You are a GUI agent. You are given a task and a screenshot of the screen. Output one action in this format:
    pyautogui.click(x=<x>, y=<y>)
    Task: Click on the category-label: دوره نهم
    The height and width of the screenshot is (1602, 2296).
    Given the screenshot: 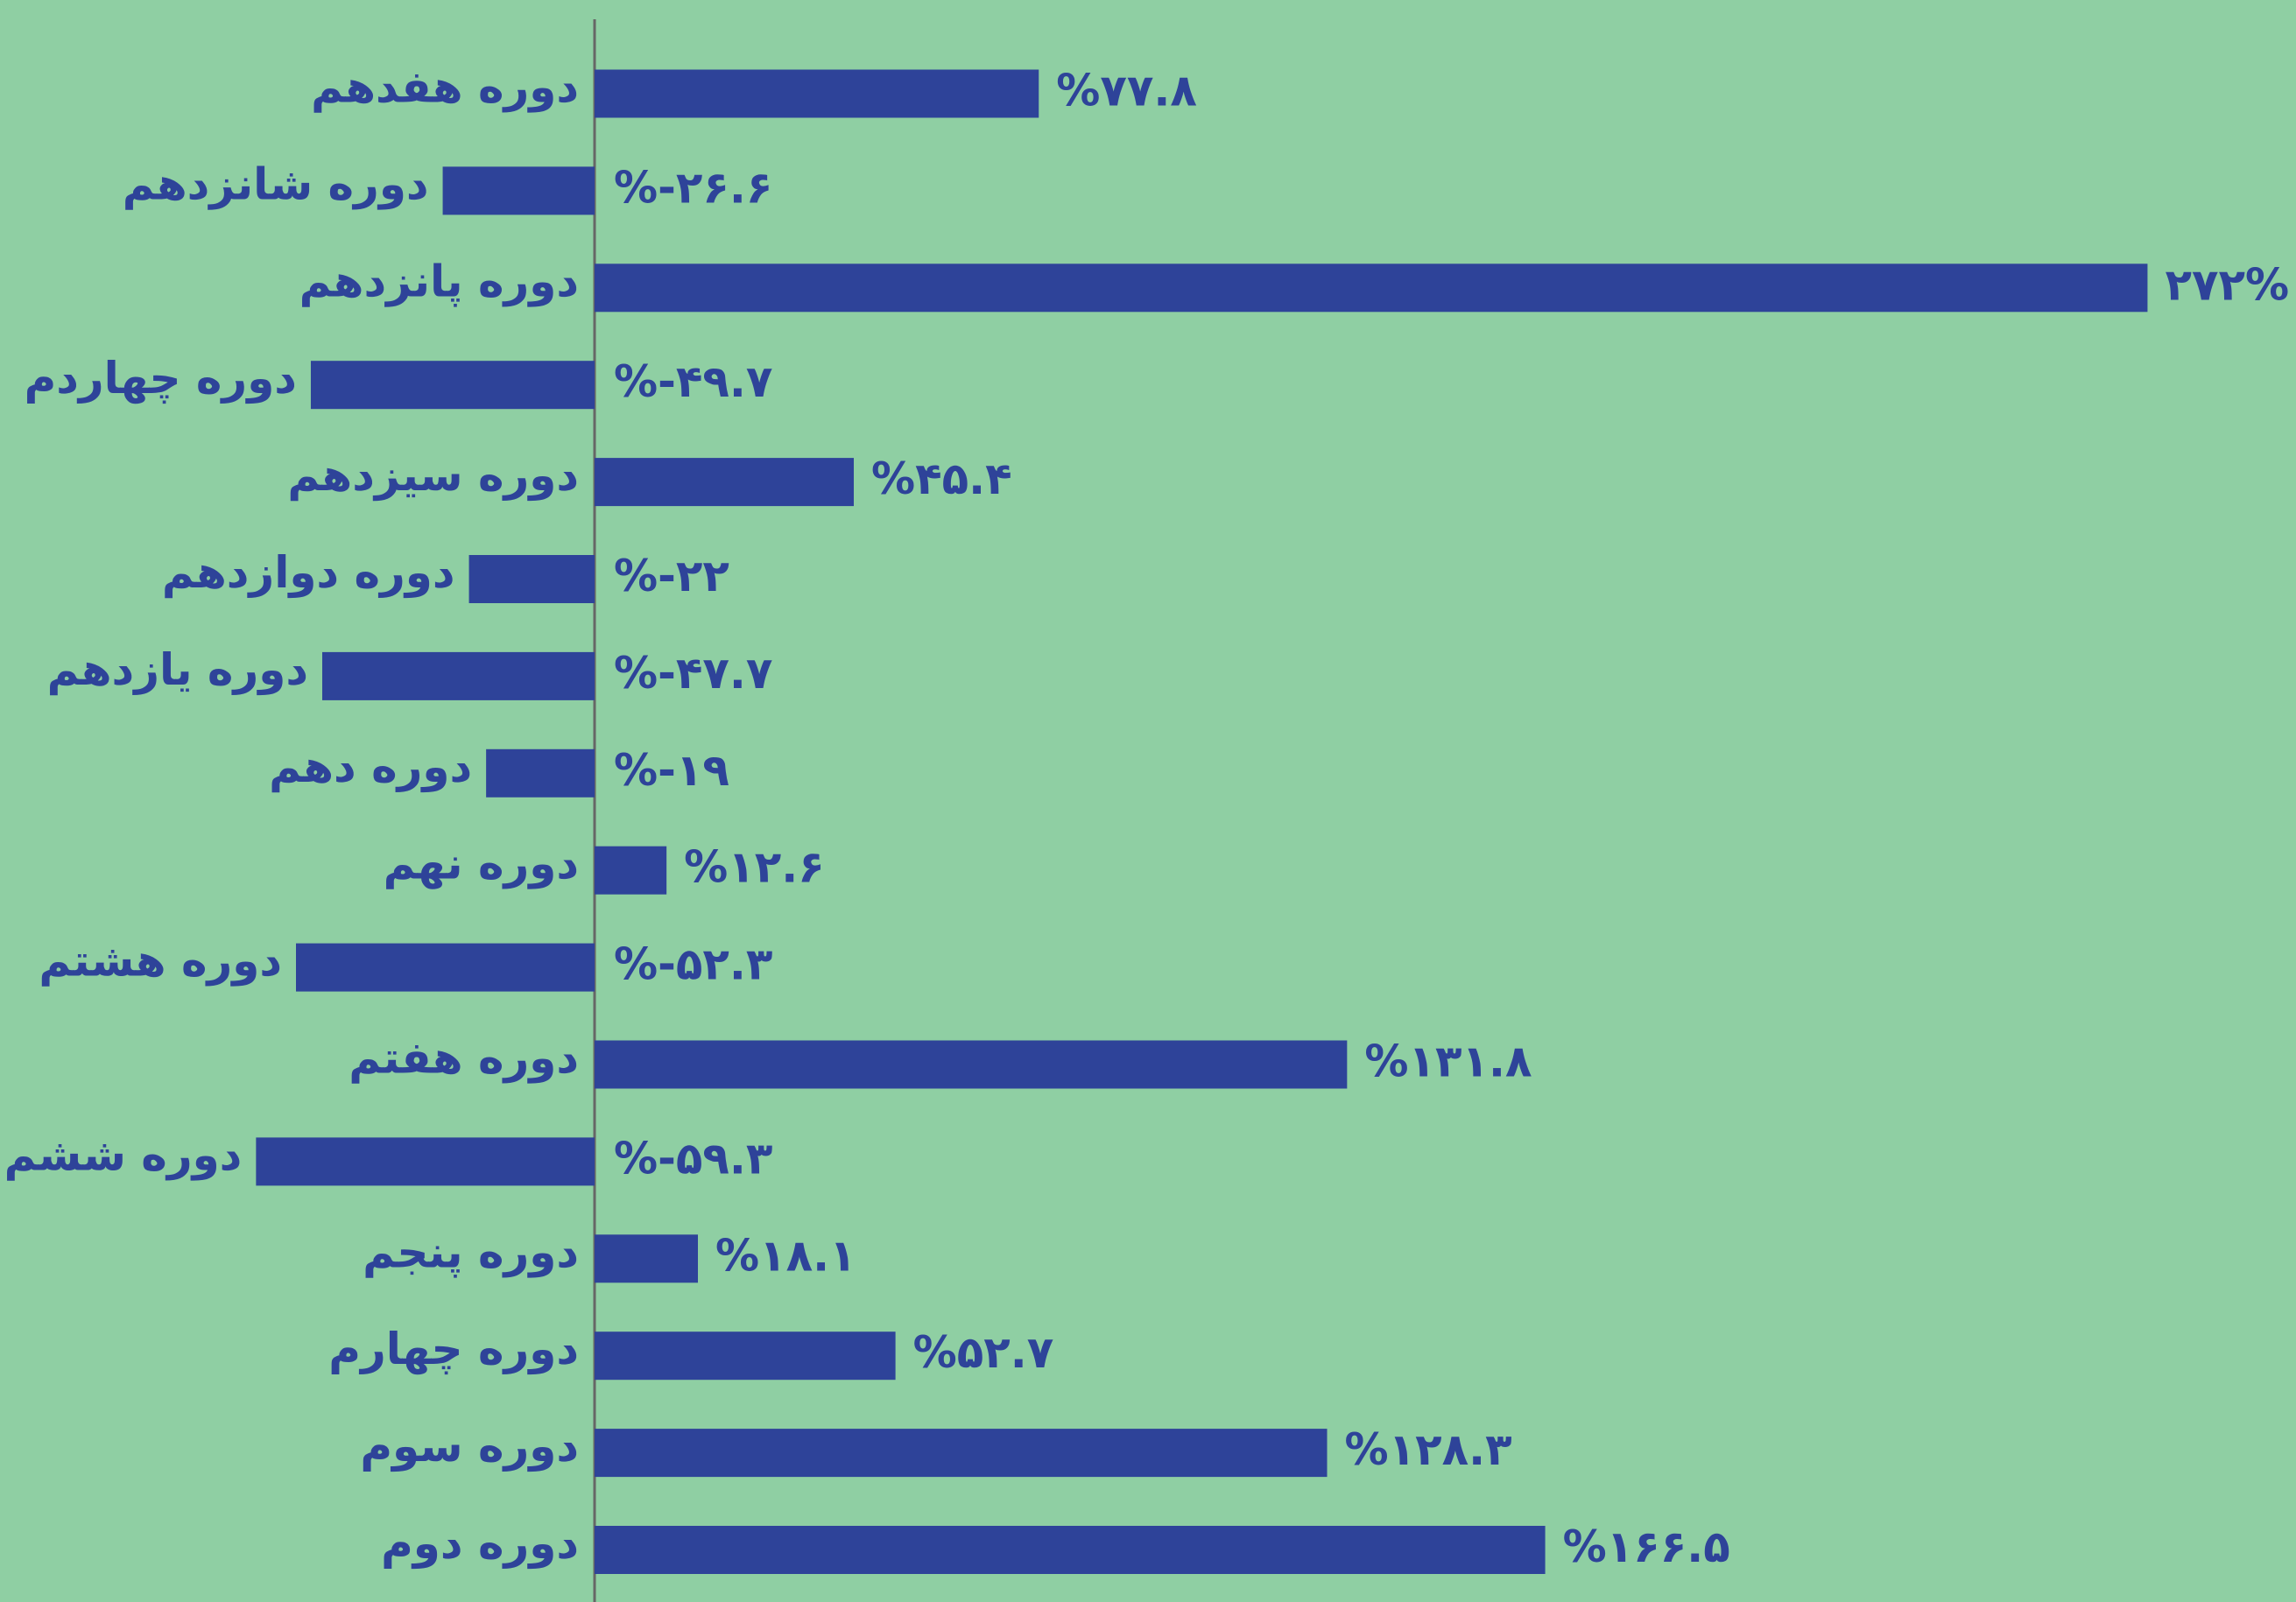 What is the action you would take?
    pyautogui.click(x=481, y=864)
    